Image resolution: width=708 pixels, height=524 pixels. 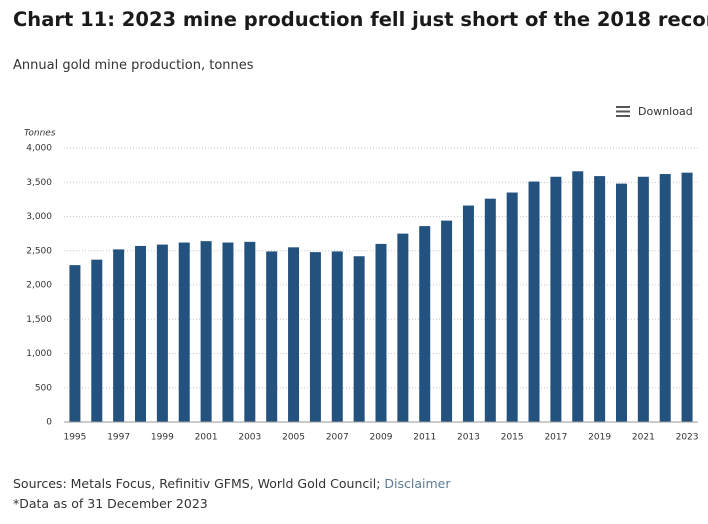 What do you see at coordinates (39, 183) in the screenshot?
I see `y-tick-label: 3,500` at bounding box center [39, 183].